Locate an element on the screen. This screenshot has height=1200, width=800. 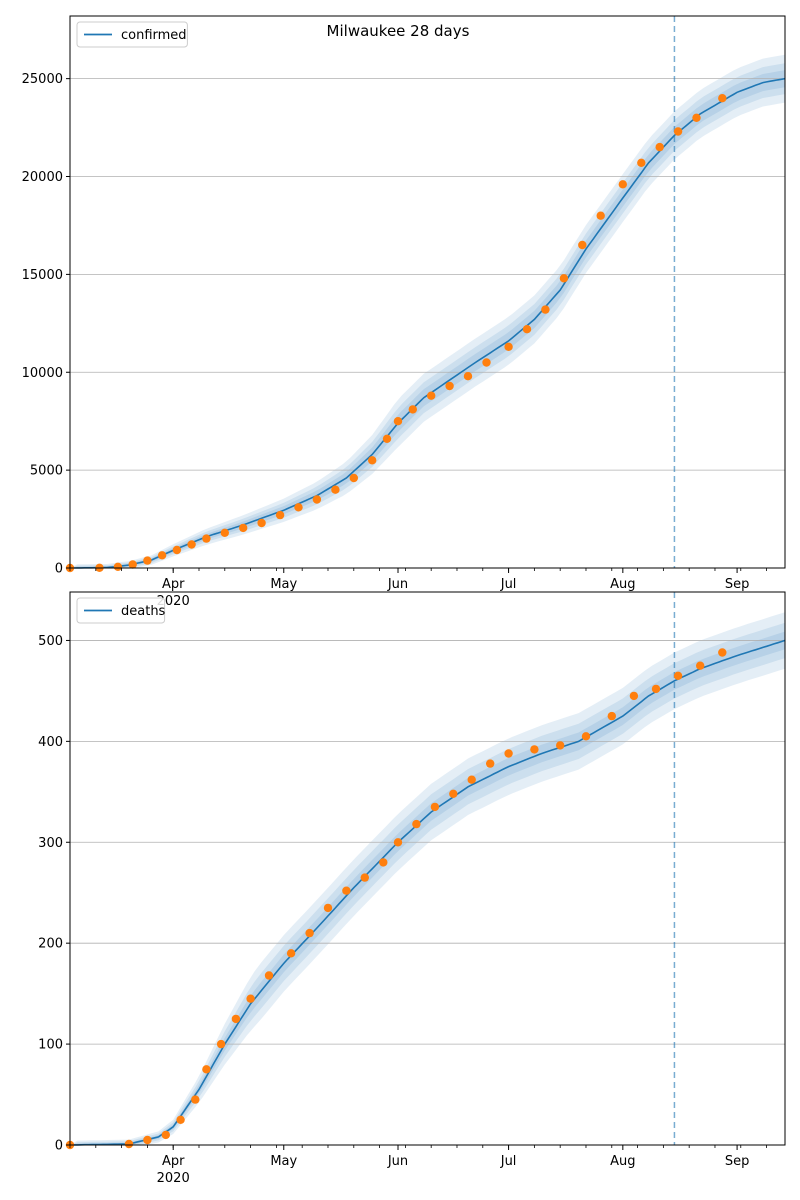
y-tick-label: 5000 is located at coordinates (46, 471).